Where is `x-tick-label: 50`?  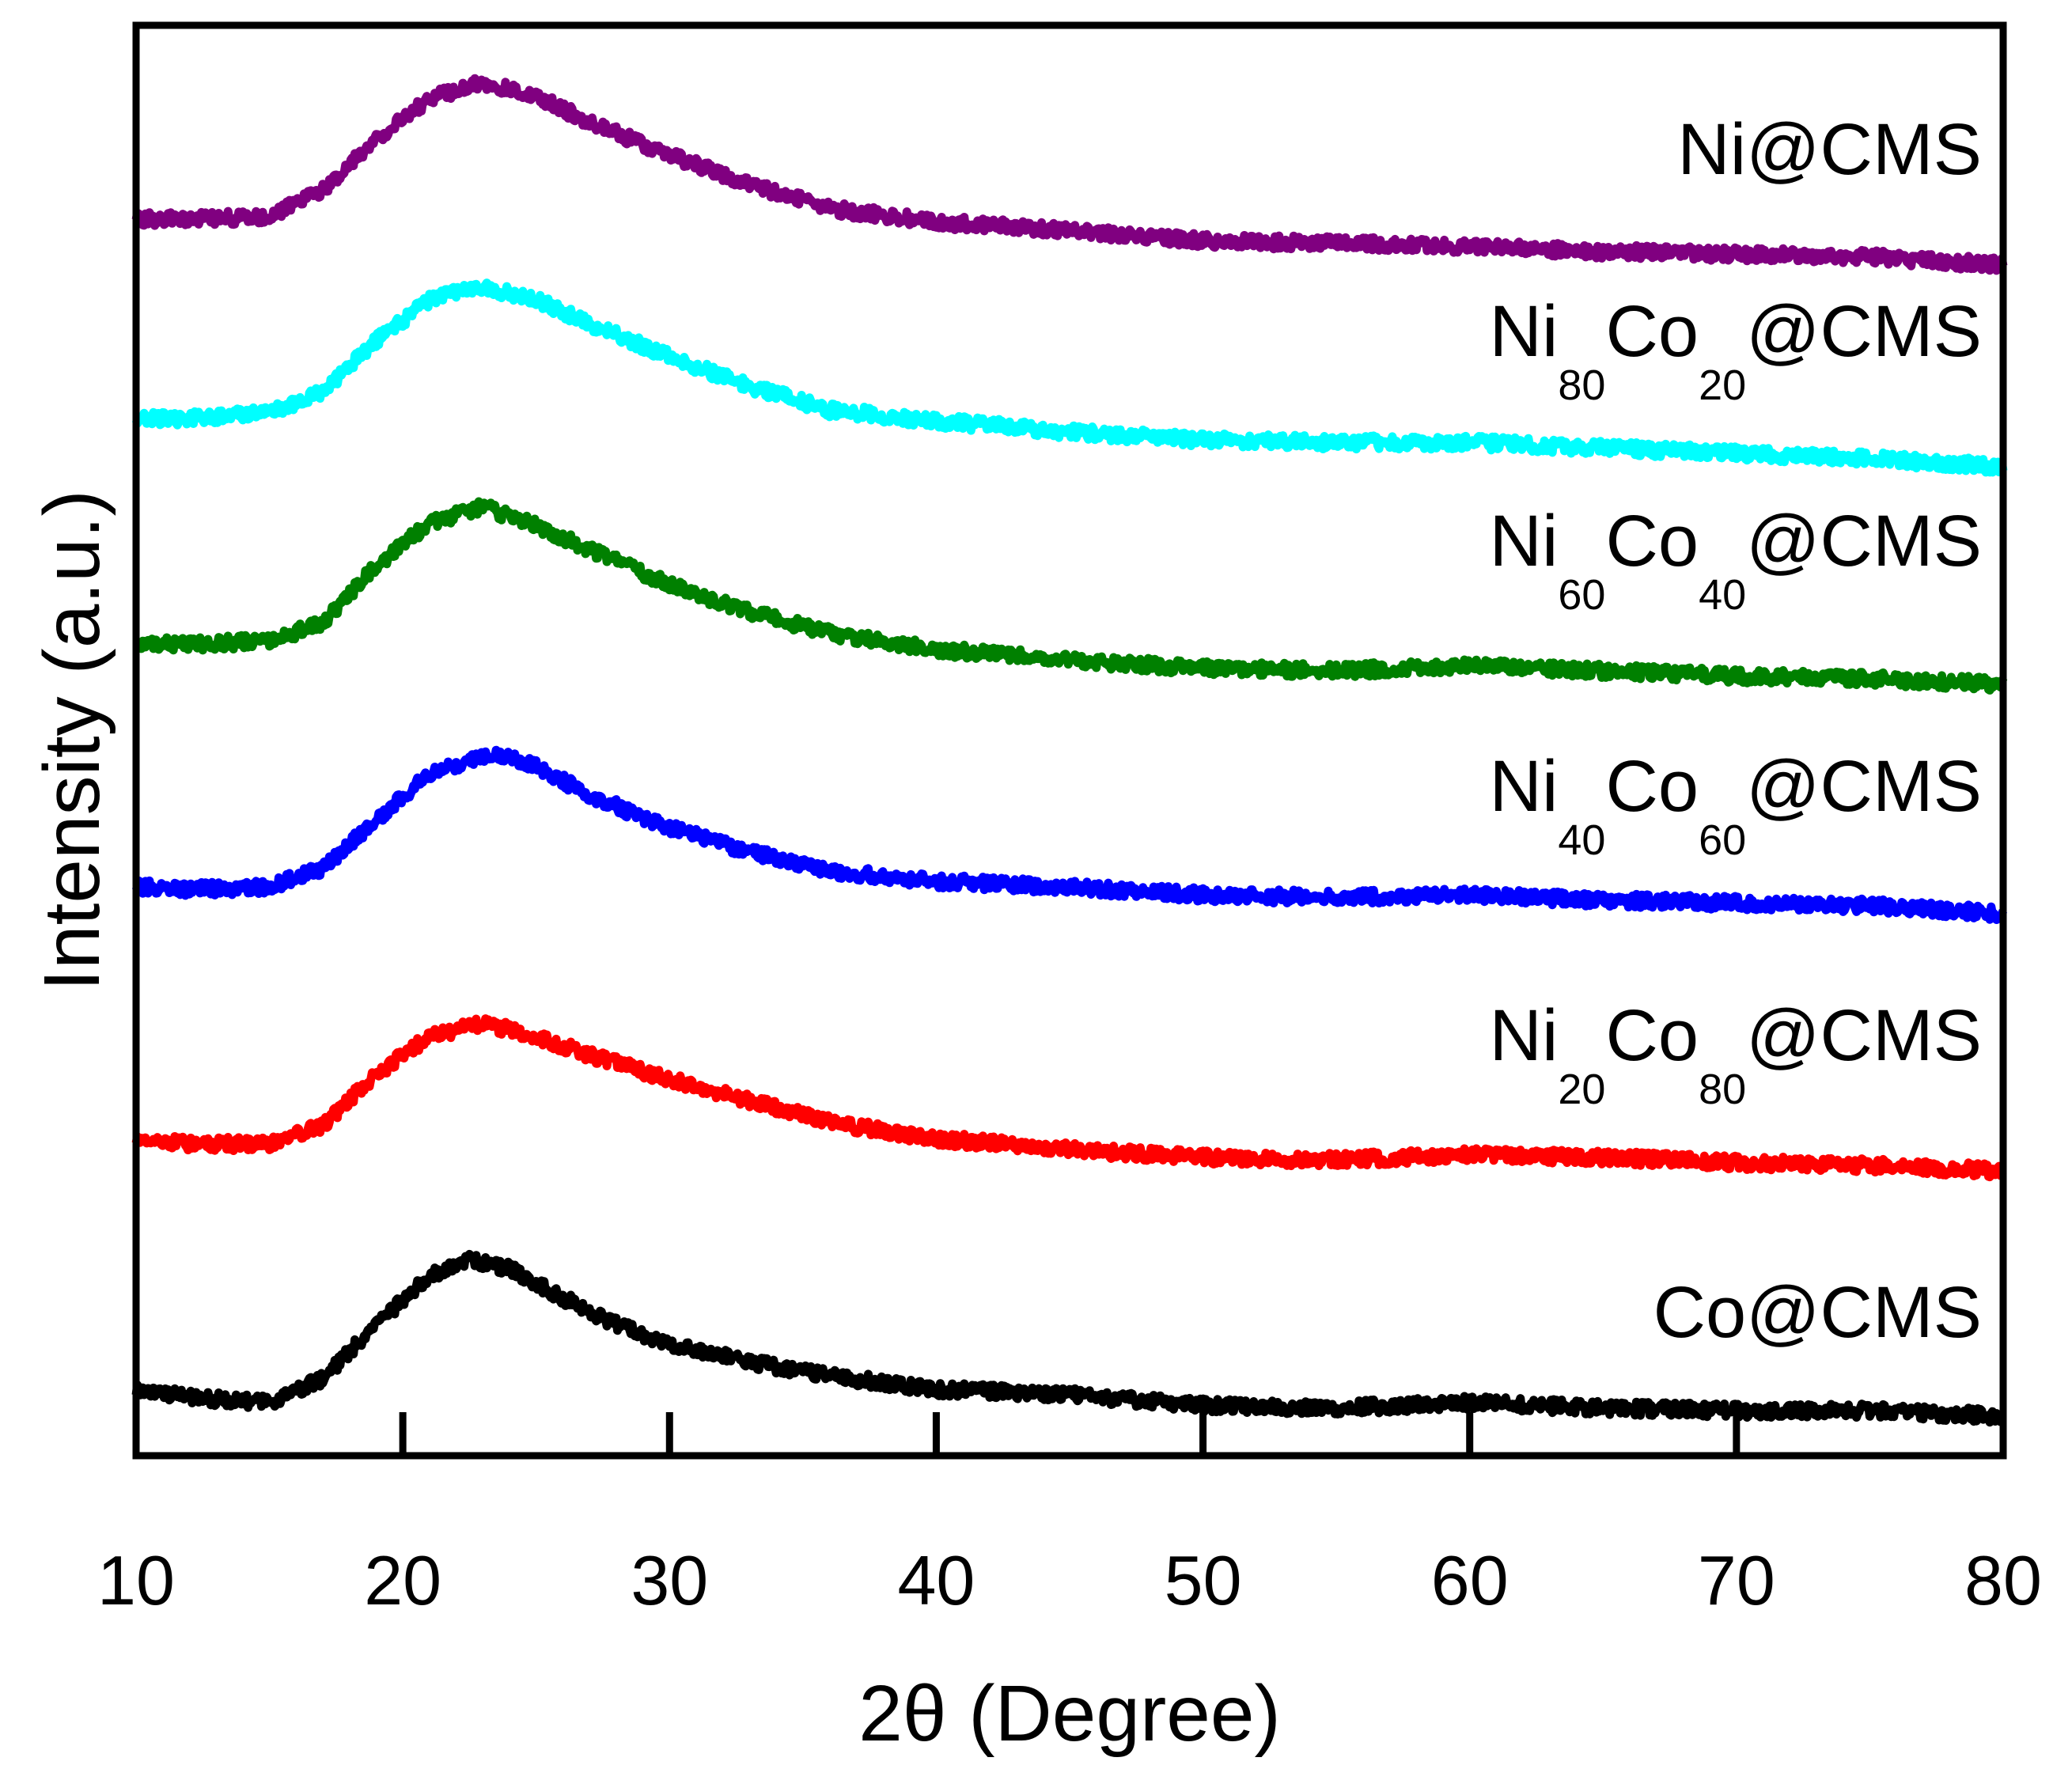 x-tick-label: 50 is located at coordinates (1203, 1580).